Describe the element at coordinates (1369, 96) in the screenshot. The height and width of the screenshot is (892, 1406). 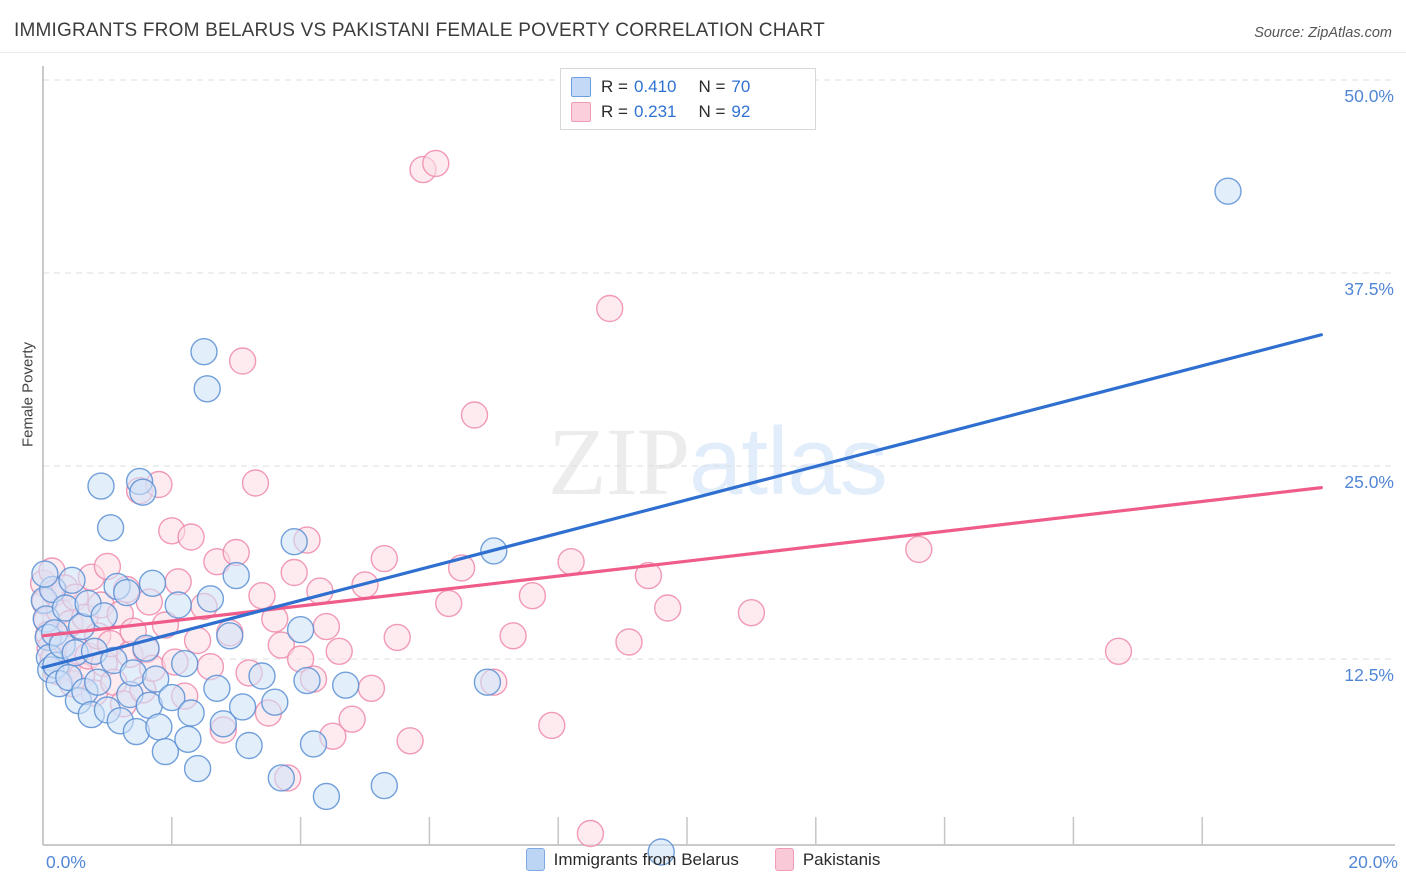
I see `y-axis-tick-label: 50.0%` at that location.